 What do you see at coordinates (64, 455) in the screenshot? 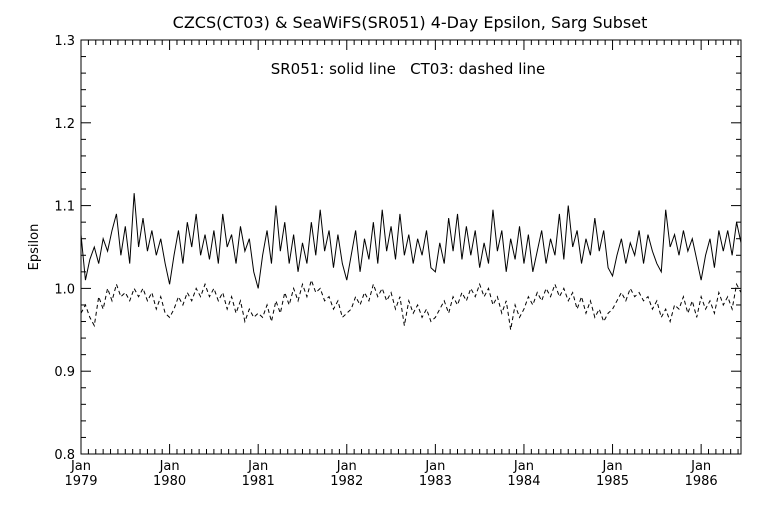
I see `y-tick-label: 0.8` at bounding box center [64, 455].